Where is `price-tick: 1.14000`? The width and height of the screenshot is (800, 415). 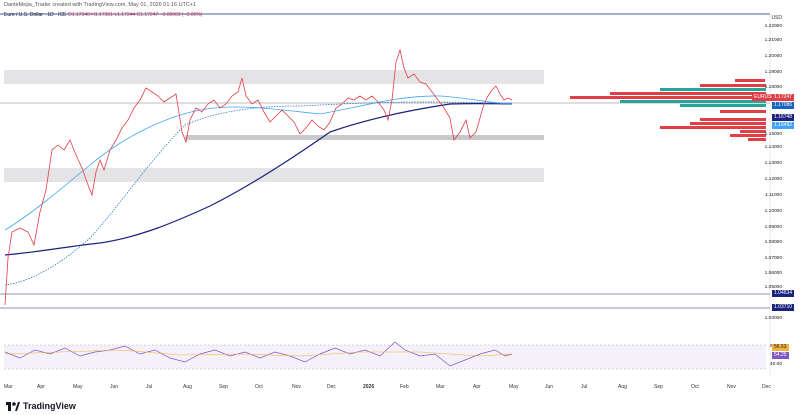
price-tick: 1.14000 is located at coordinates (773, 147).